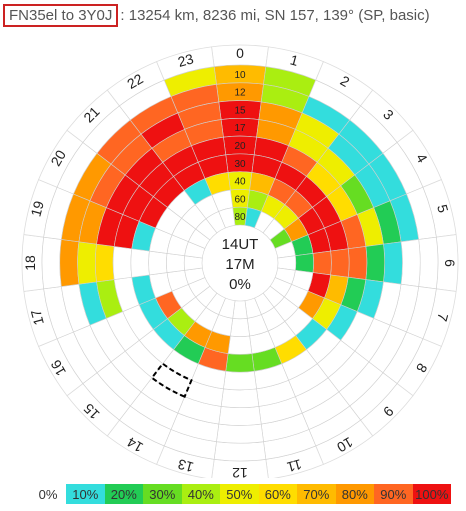 This screenshot has height=511, width=466. What do you see at coordinates (277, 494) in the screenshot?
I see `legend-item: 60%` at bounding box center [277, 494].